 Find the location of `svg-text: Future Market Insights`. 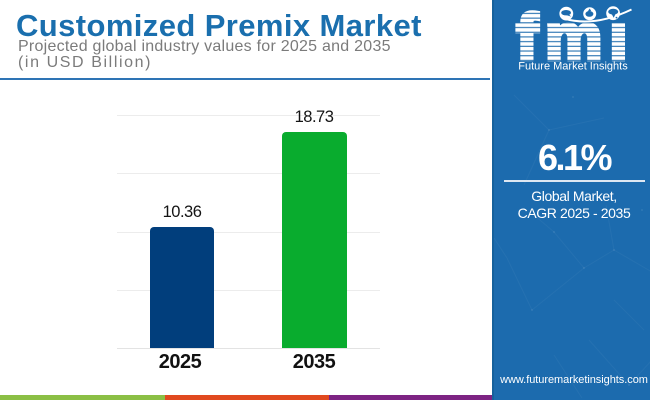

svg-text: Future Market Insights is located at coordinates (573, 67).